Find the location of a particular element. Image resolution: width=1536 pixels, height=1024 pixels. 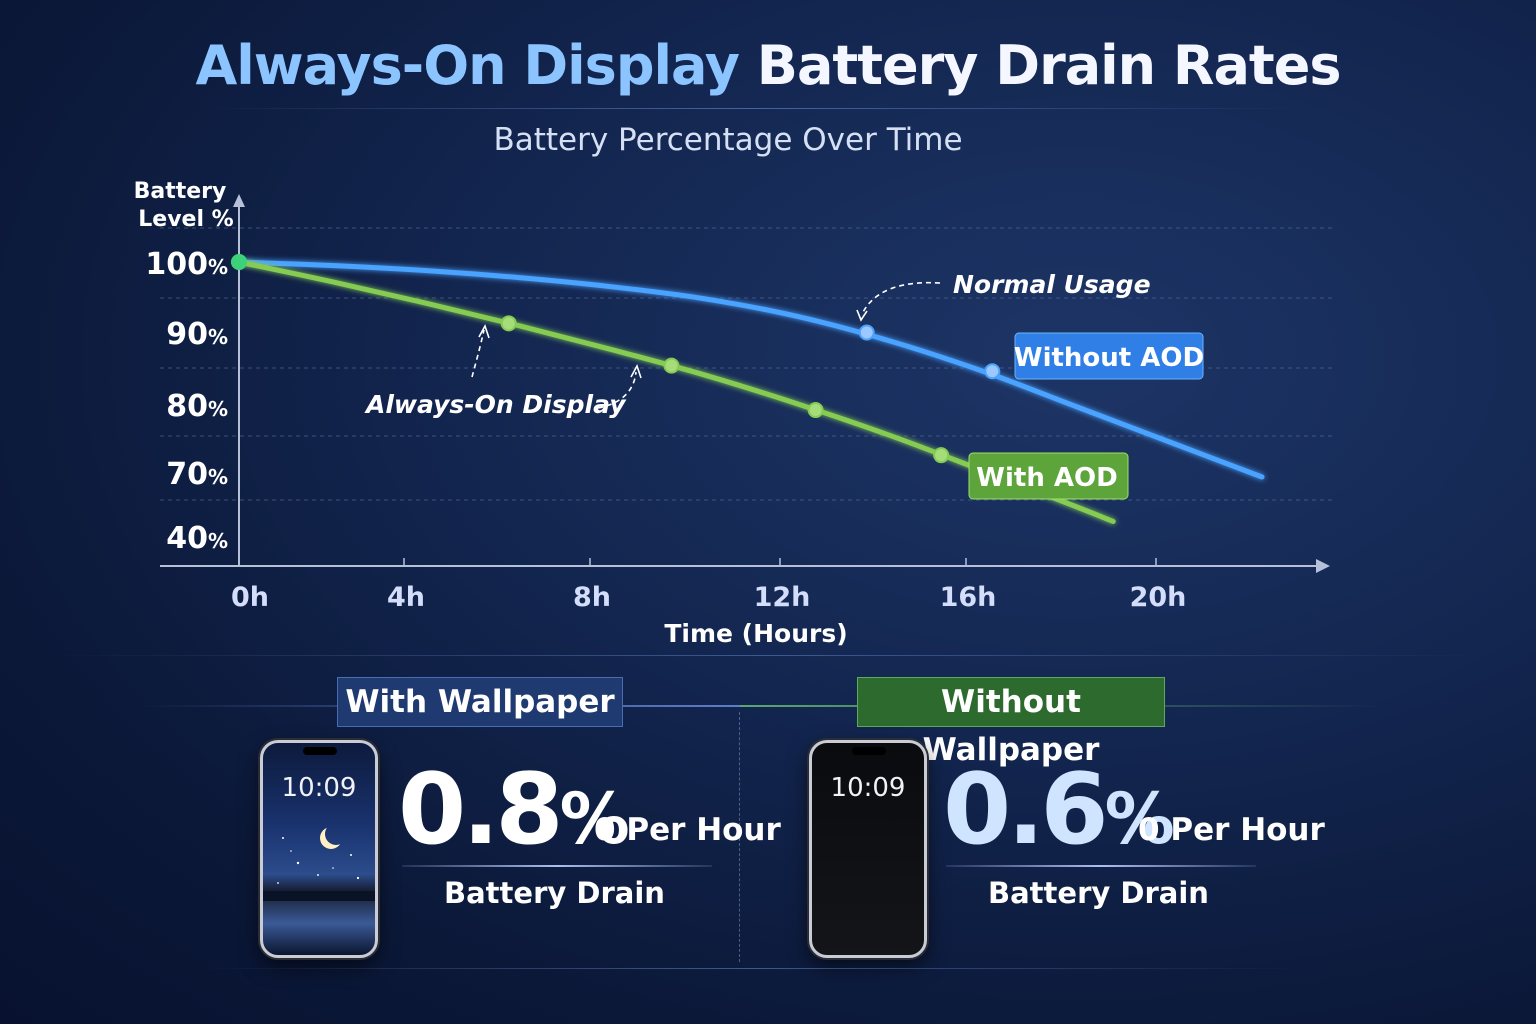

annotation-normal-text: Normal Usage is located at coordinates (1052, 284).